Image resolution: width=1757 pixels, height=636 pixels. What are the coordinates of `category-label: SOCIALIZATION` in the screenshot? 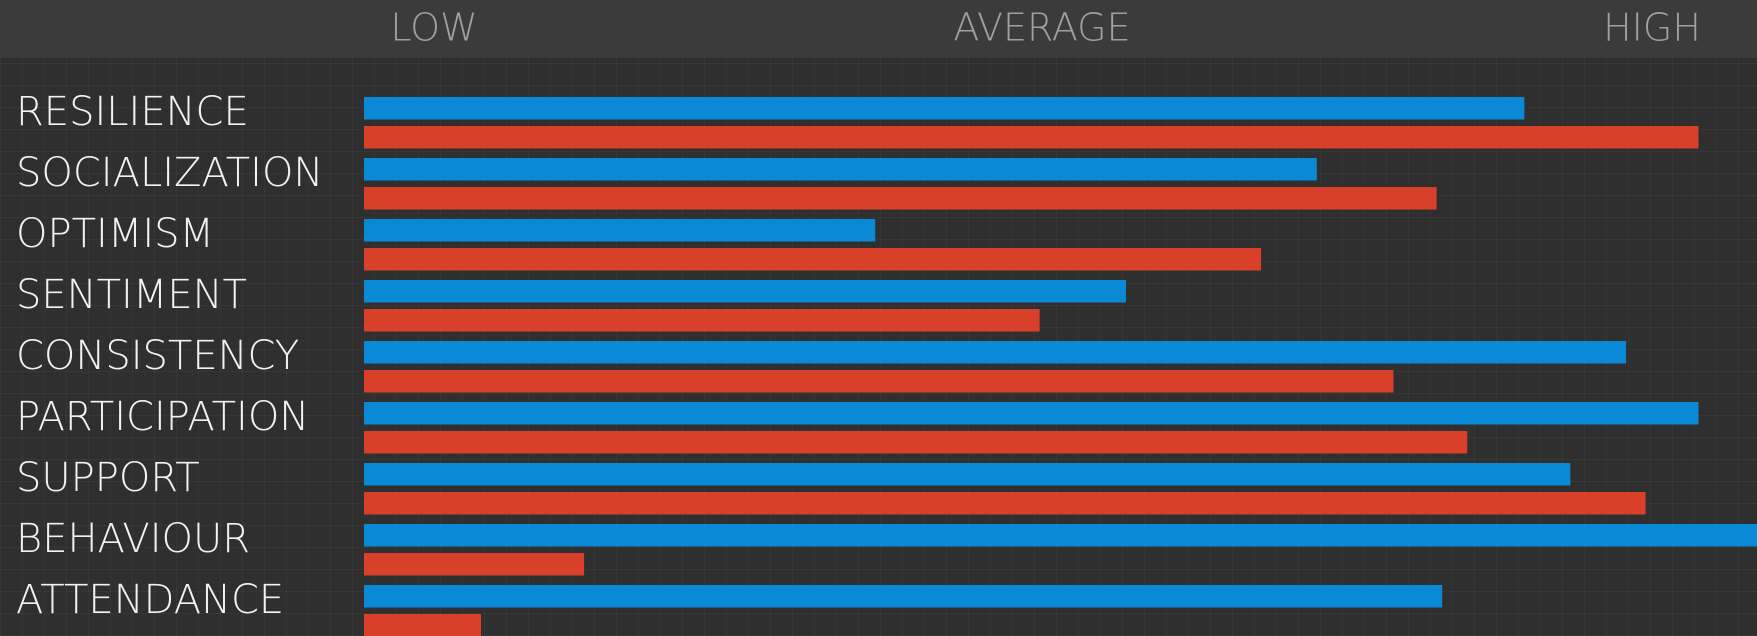 It's located at (169, 173).